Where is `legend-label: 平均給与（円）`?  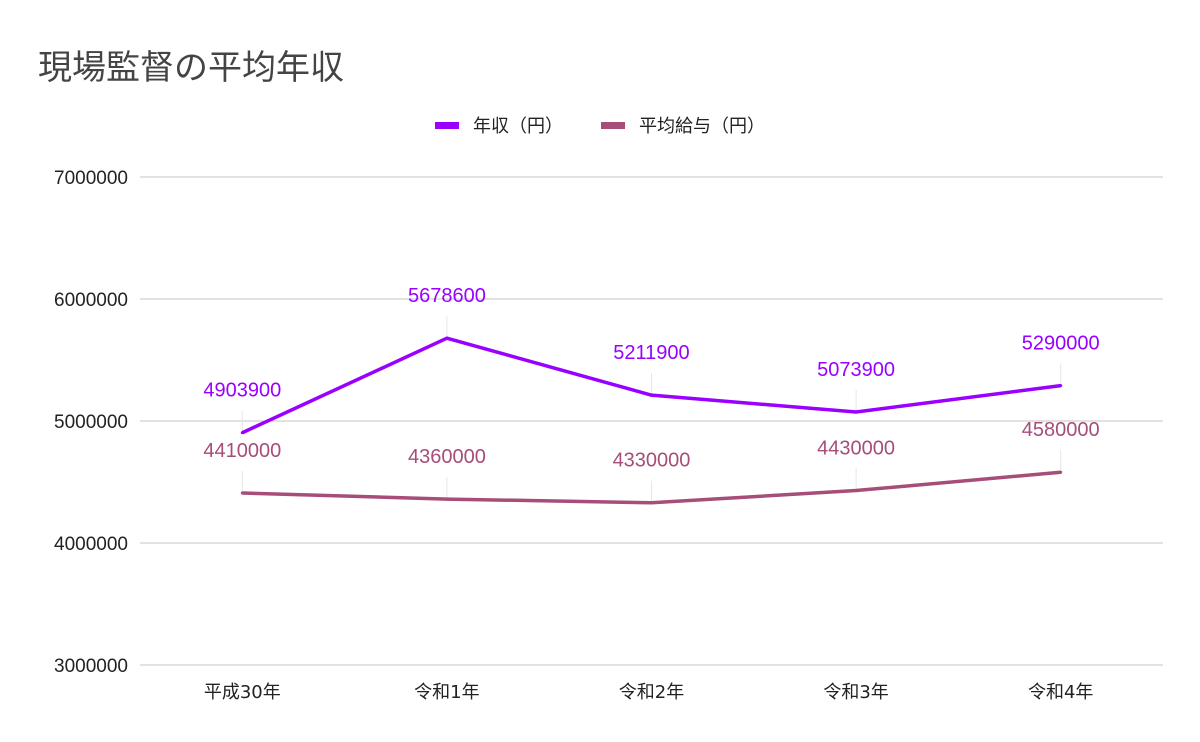 legend-label: 平均給与（円） is located at coordinates (702, 126).